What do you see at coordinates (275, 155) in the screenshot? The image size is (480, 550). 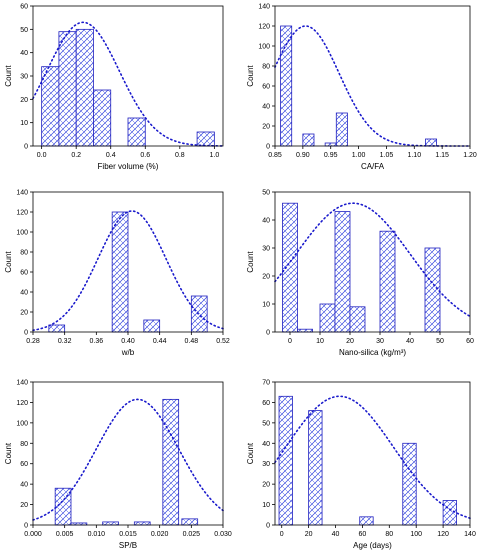 I see `x-tick-label: 0.85` at bounding box center [275, 155].